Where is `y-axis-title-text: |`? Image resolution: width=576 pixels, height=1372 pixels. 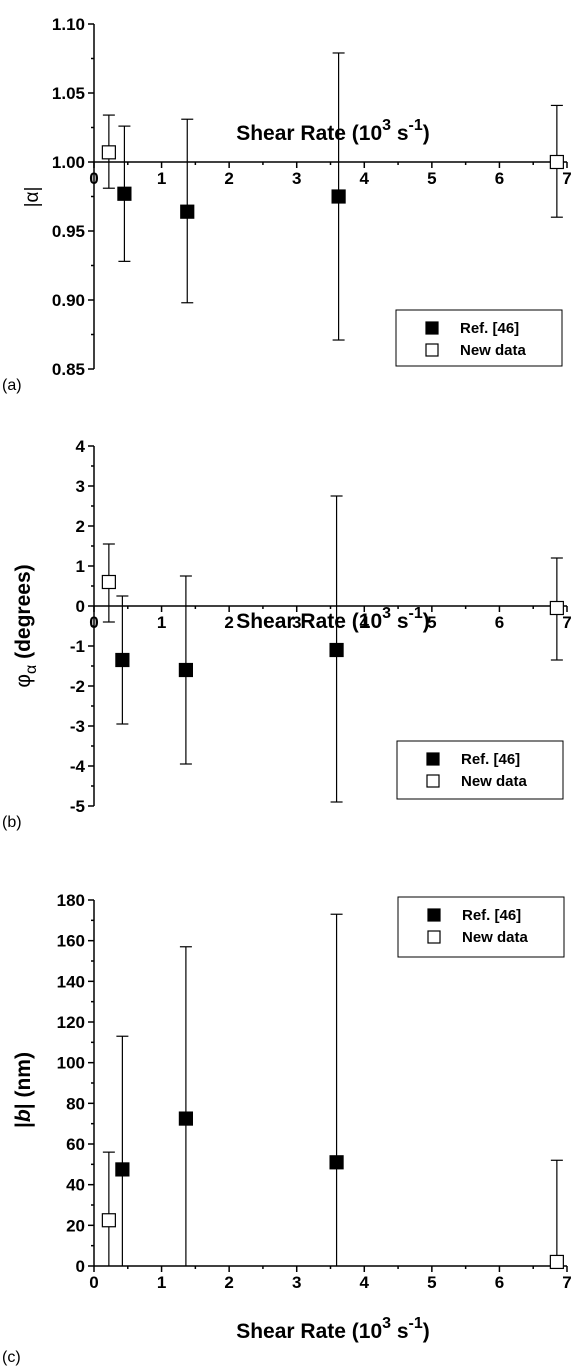 y-axis-title-text: | is located at coordinates (23, 1125).